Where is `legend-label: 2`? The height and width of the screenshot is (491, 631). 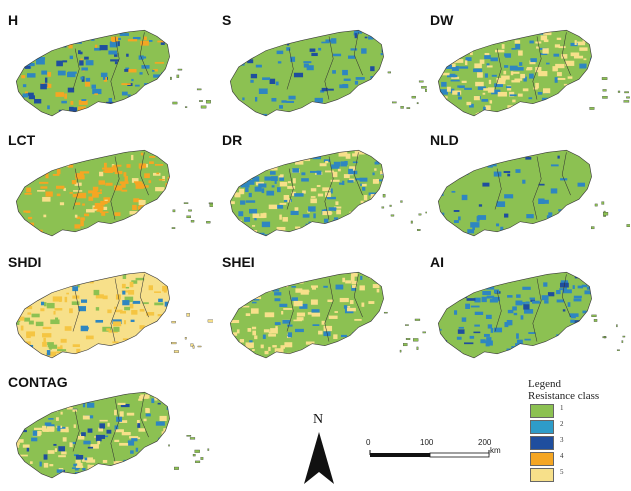 legend-label: 2 is located at coordinates (562, 424).